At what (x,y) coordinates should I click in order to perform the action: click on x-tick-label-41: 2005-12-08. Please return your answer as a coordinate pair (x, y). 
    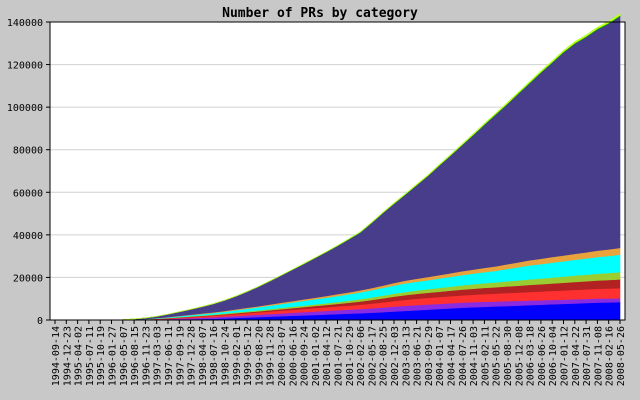
    Looking at the image, I should click on (519, 356).